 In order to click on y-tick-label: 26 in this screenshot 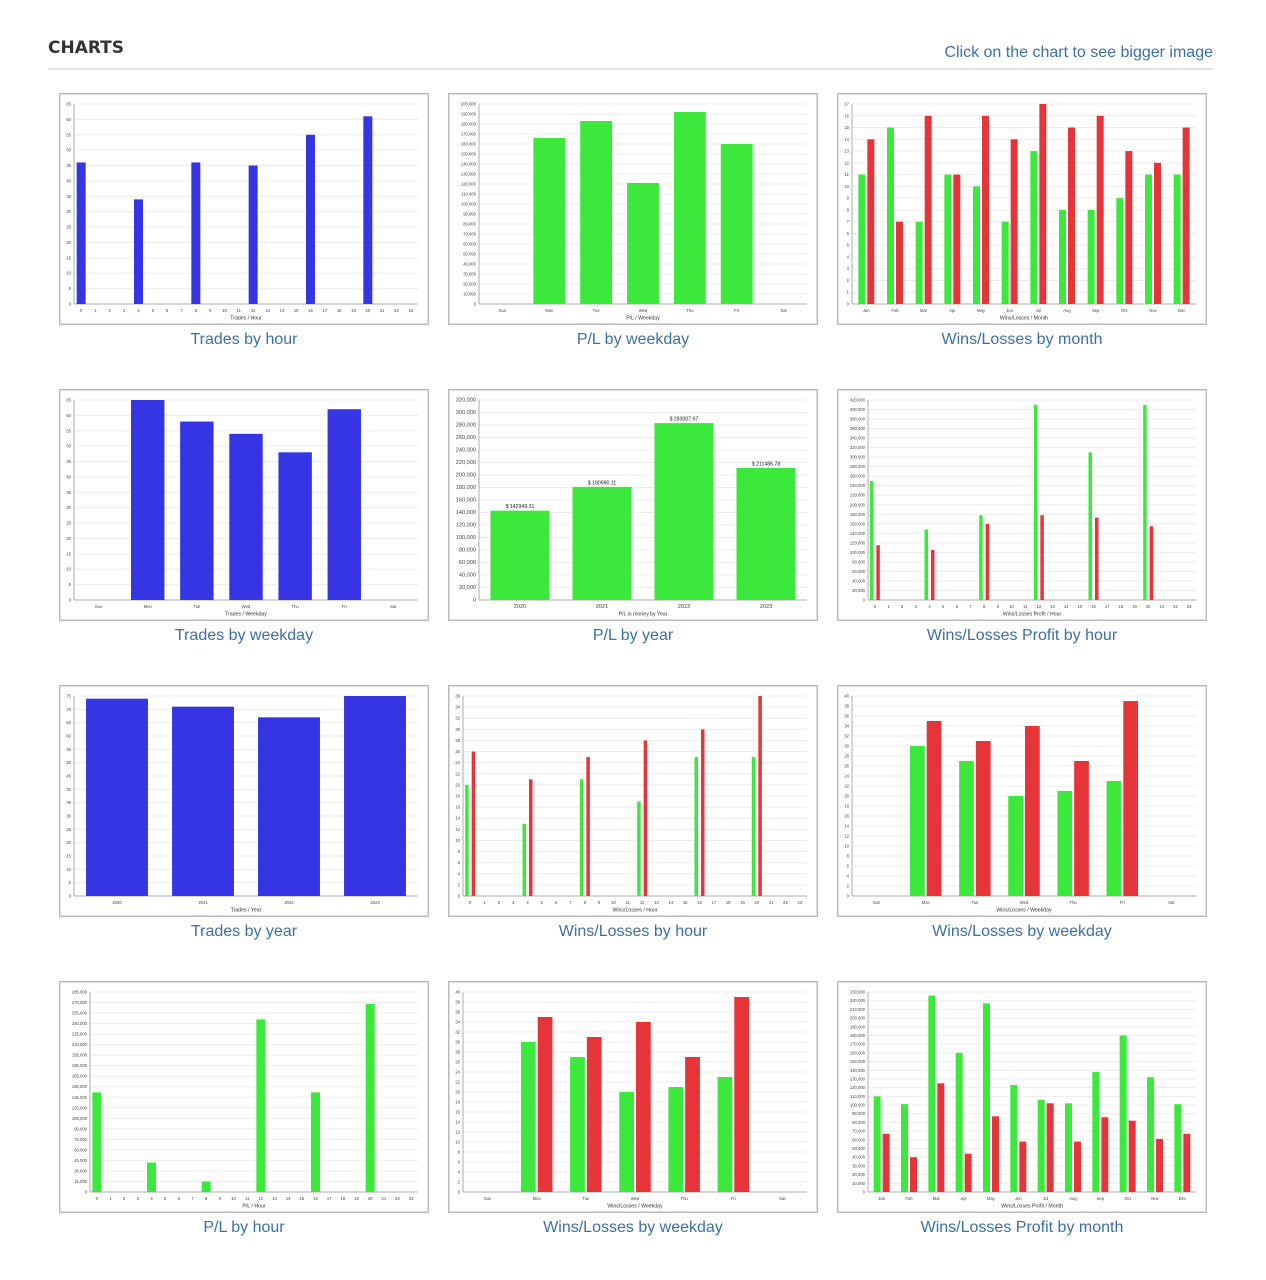, I will do `click(846, 766)`.